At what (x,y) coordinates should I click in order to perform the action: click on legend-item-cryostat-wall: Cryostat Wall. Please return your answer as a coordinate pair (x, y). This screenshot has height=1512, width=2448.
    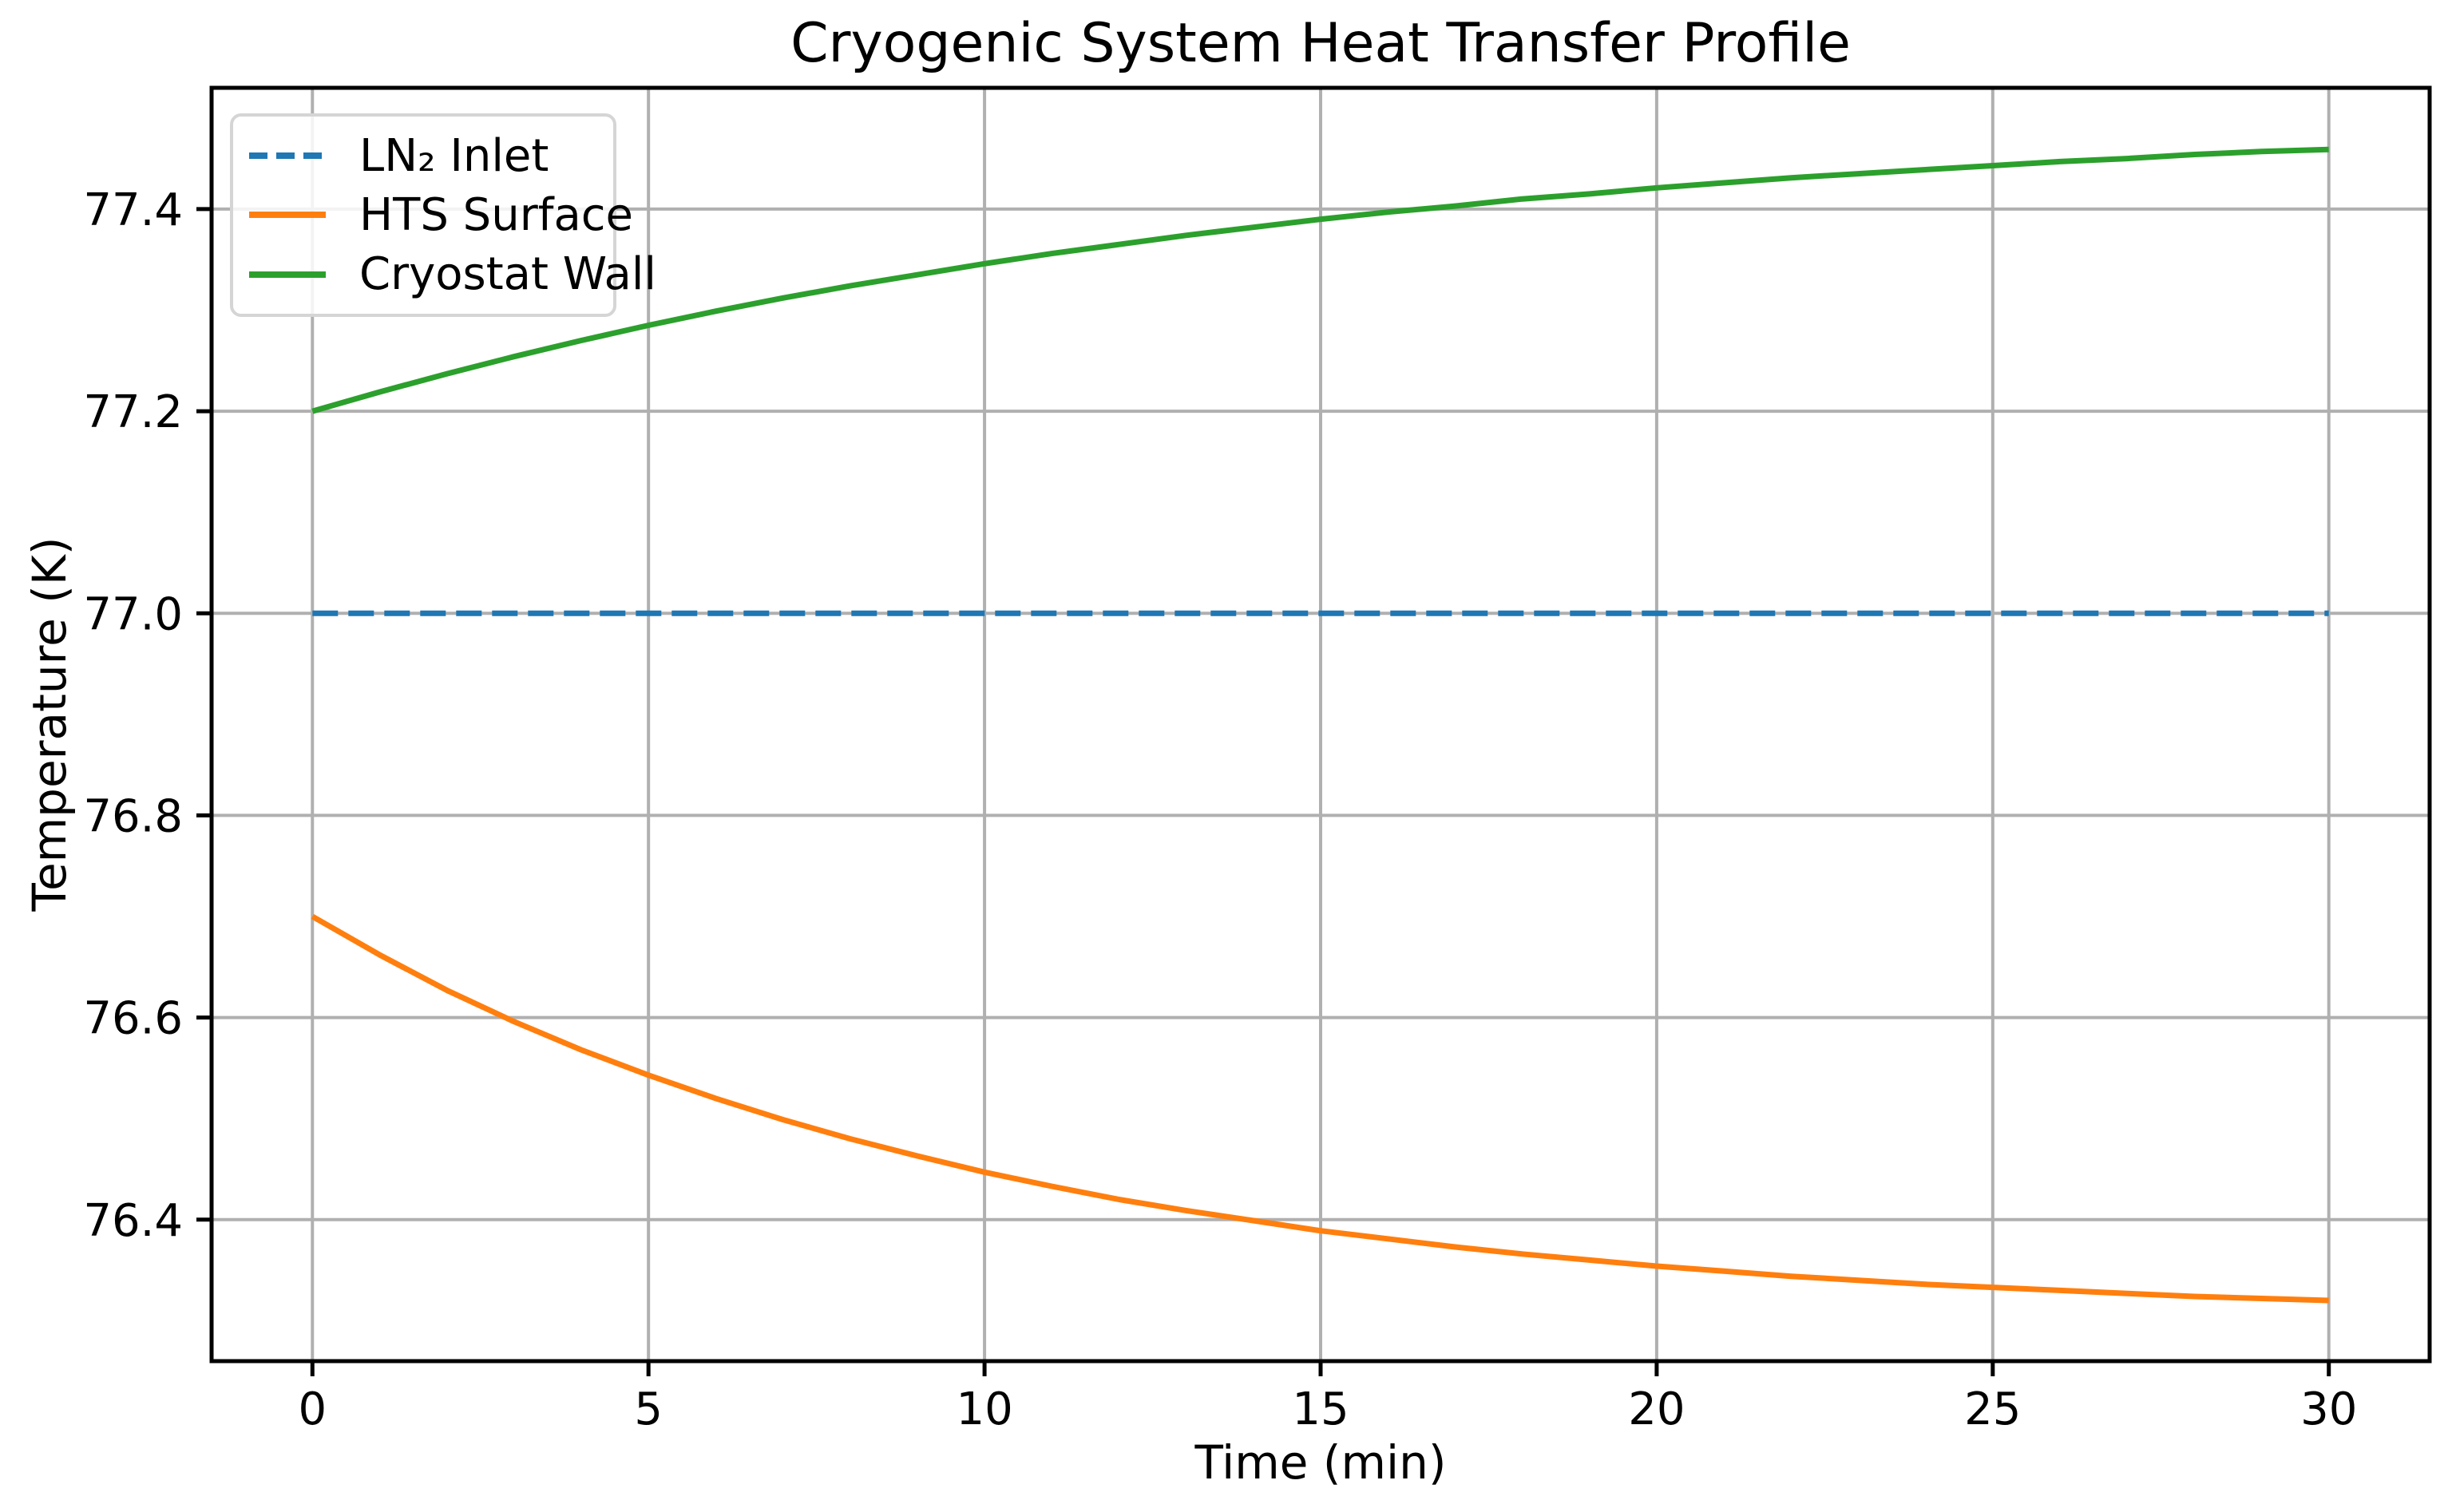
    Looking at the image, I should click on (452, 274).